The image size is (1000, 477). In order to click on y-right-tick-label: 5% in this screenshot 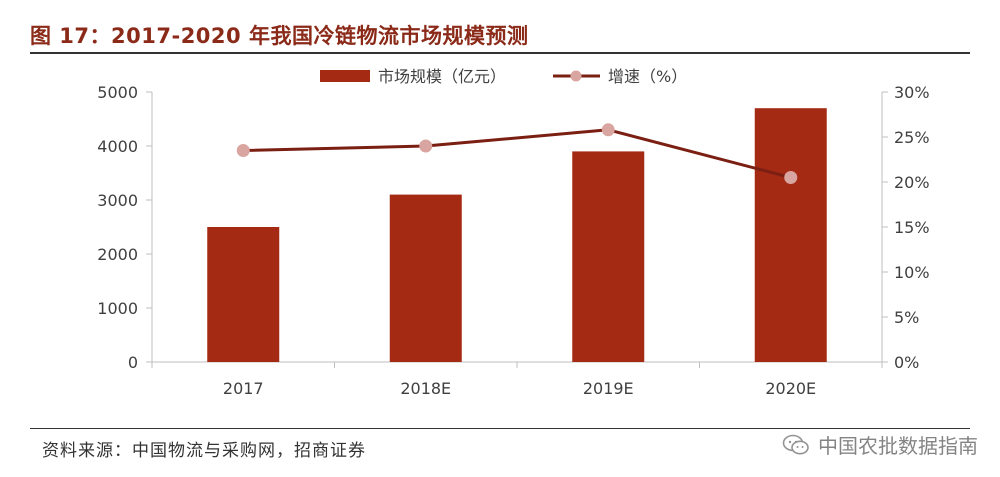, I will do `click(906, 317)`.